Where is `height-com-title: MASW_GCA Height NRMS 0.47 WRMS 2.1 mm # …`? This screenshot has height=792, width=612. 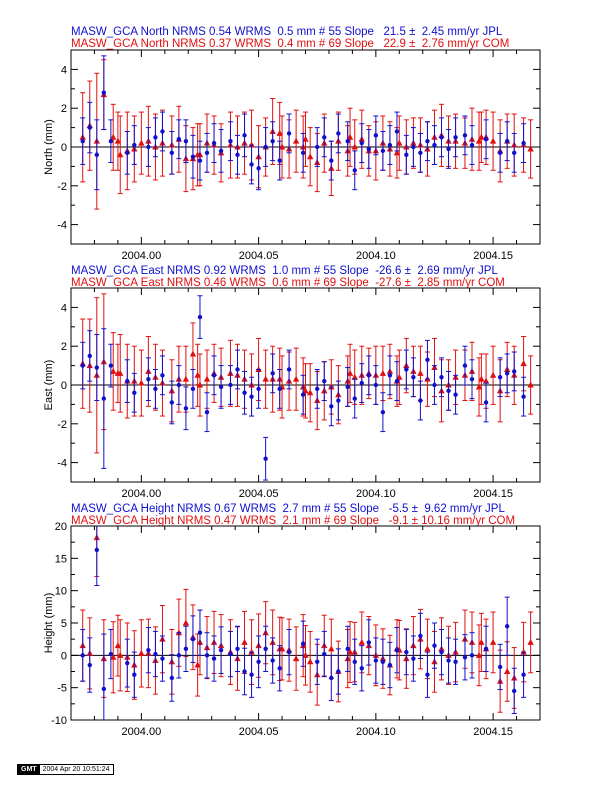 height-com-title: MASW_GCA Height NRMS 0.47 WRMS 2.1 mm # … is located at coordinates (293, 521).